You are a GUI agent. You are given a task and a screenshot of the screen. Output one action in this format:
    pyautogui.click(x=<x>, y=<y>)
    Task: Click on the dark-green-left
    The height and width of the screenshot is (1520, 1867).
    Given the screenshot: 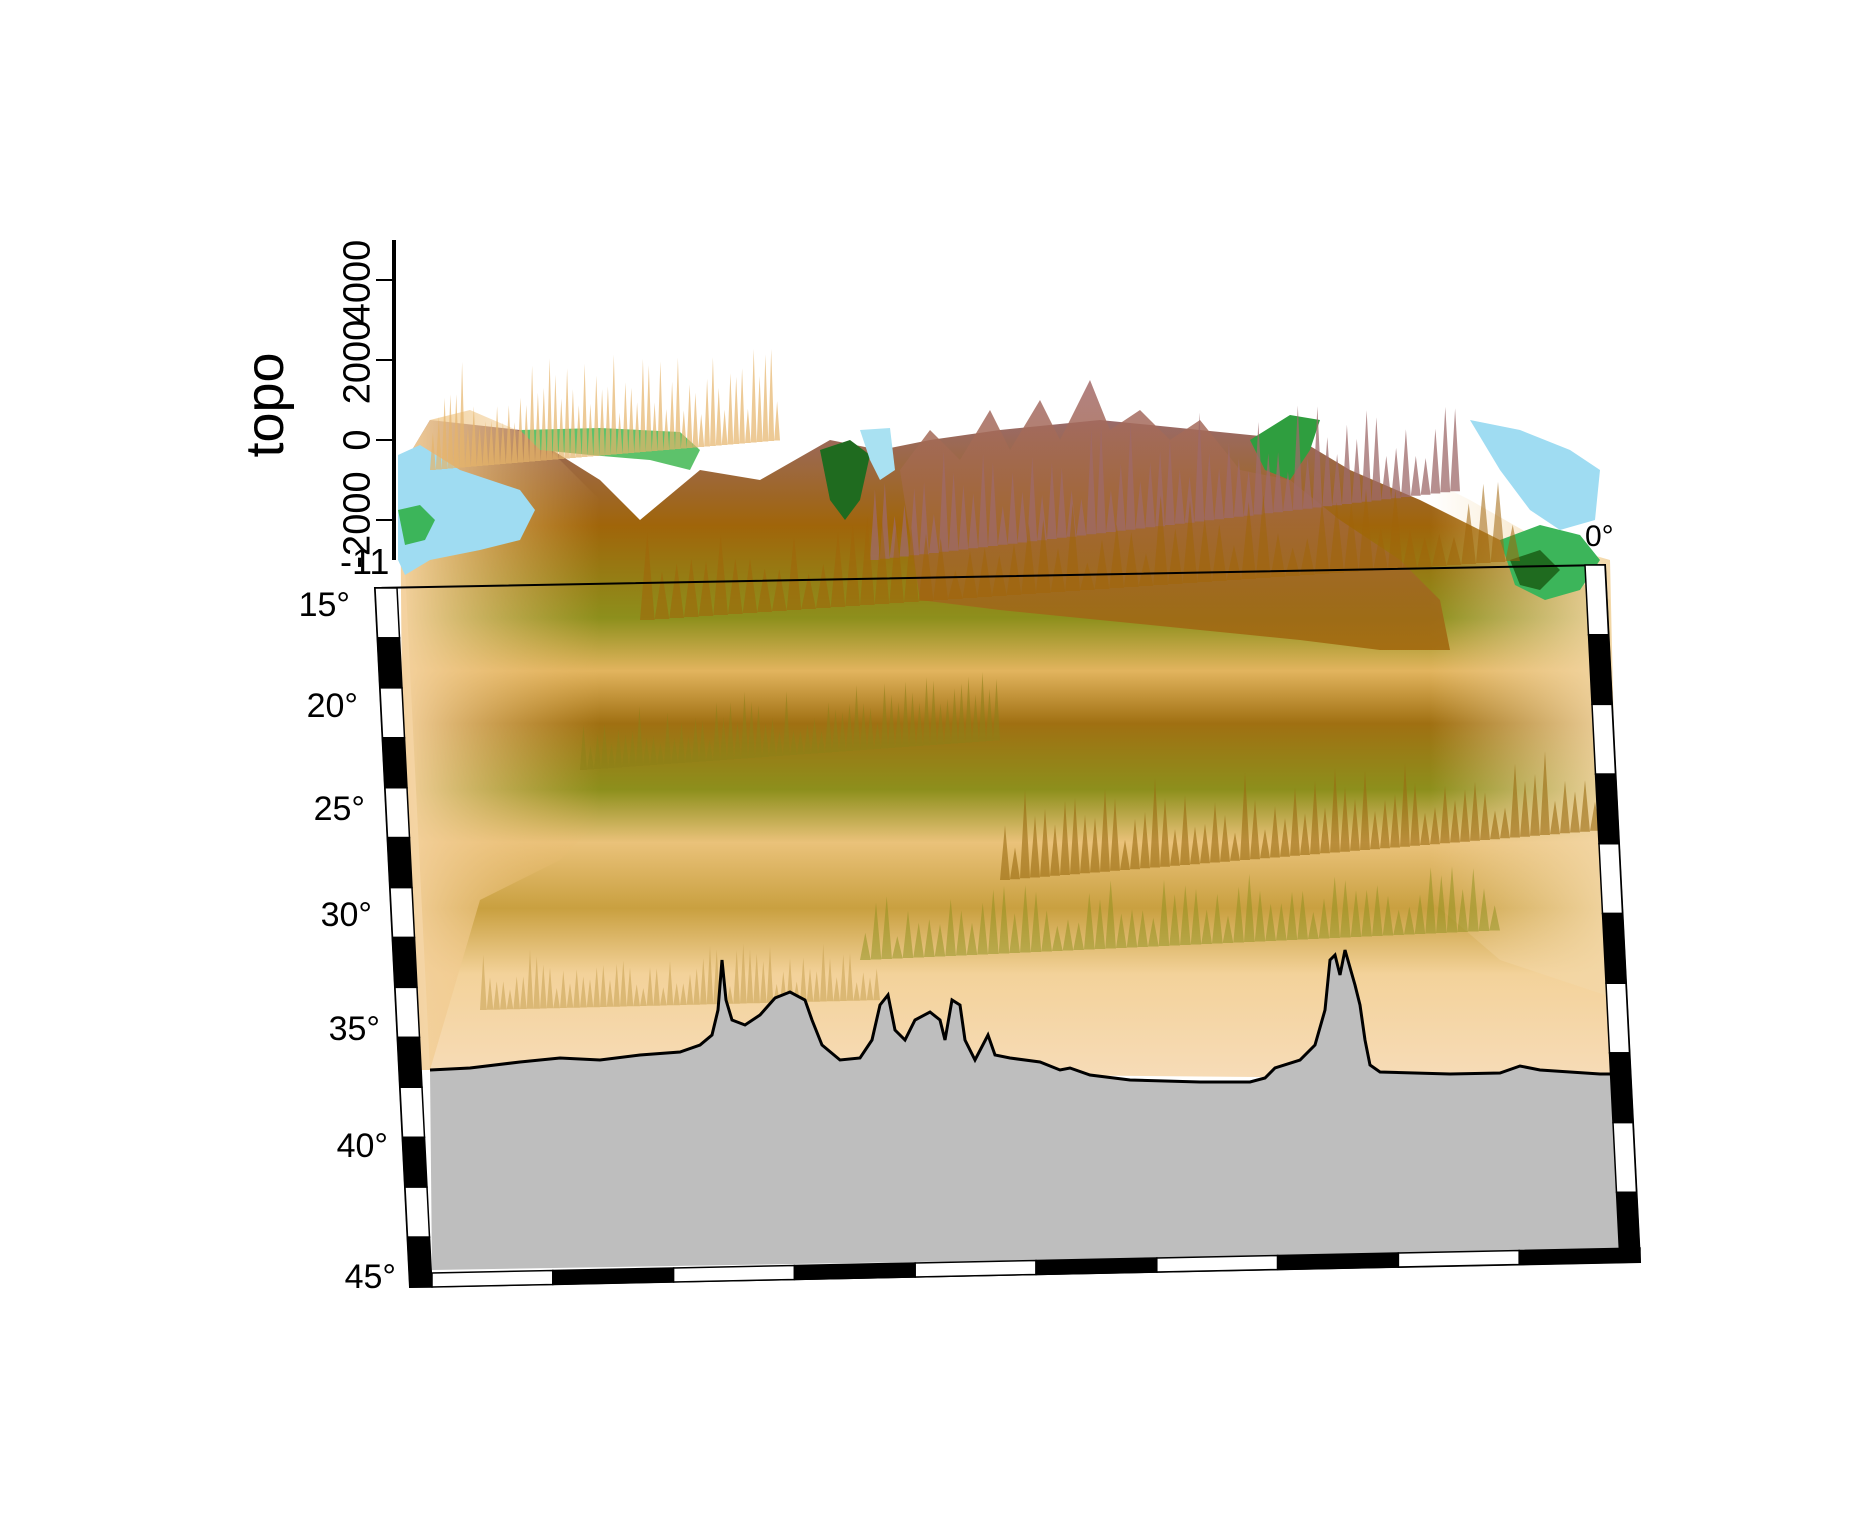 What is the action you would take?
    pyautogui.click(x=845, y=480)
    